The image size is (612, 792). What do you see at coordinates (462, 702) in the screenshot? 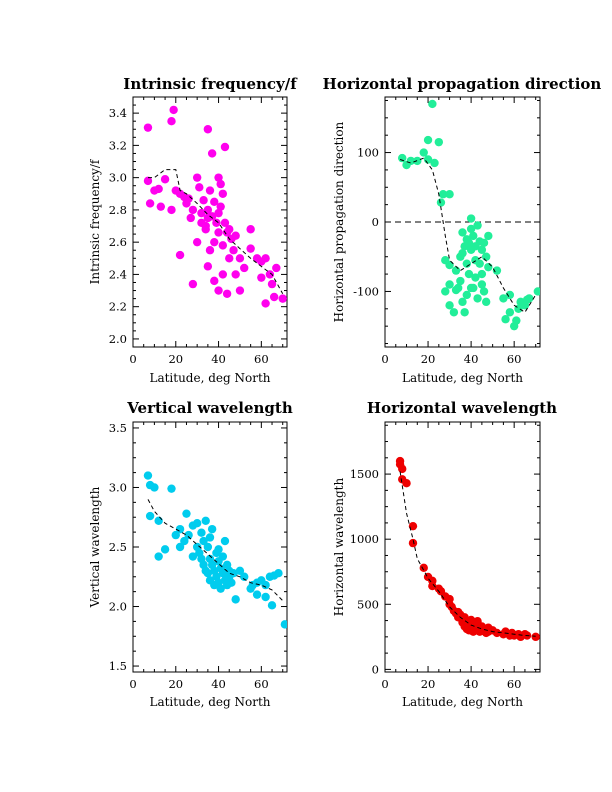
I see `horizontal-wavelength-xlabel: Latitude, deg North` at bounding box center [462, 702].